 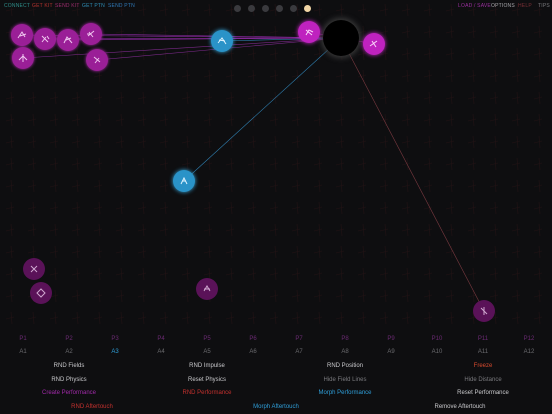 What do you see at coordinates (299, 339) in the screenshot?
I see `performance-slot: P7` at bounding box center [299, 339].